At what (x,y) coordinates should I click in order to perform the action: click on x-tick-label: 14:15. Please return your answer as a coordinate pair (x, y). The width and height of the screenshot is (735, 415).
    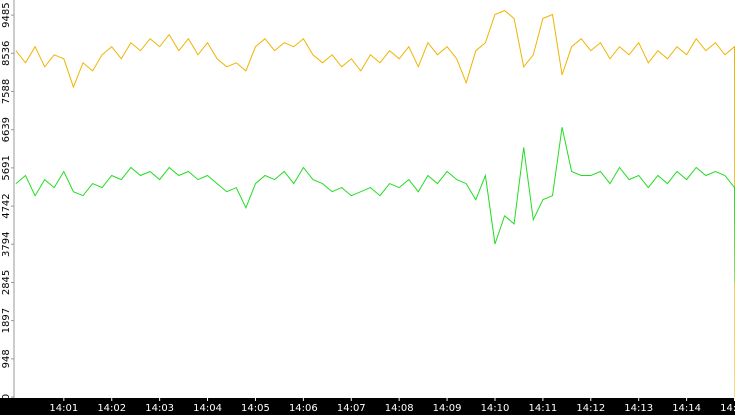
    Looking at the image, I should click on (727, 408).